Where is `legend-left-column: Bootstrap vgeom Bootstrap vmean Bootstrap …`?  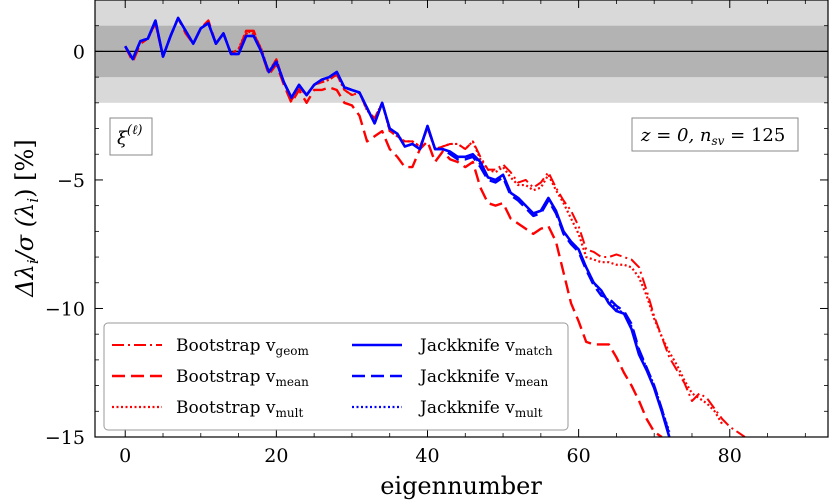
legend-left-column: Bootstrap vgeom Bootstrap vmean Bootstrap … is located at coordinates (211, 378).